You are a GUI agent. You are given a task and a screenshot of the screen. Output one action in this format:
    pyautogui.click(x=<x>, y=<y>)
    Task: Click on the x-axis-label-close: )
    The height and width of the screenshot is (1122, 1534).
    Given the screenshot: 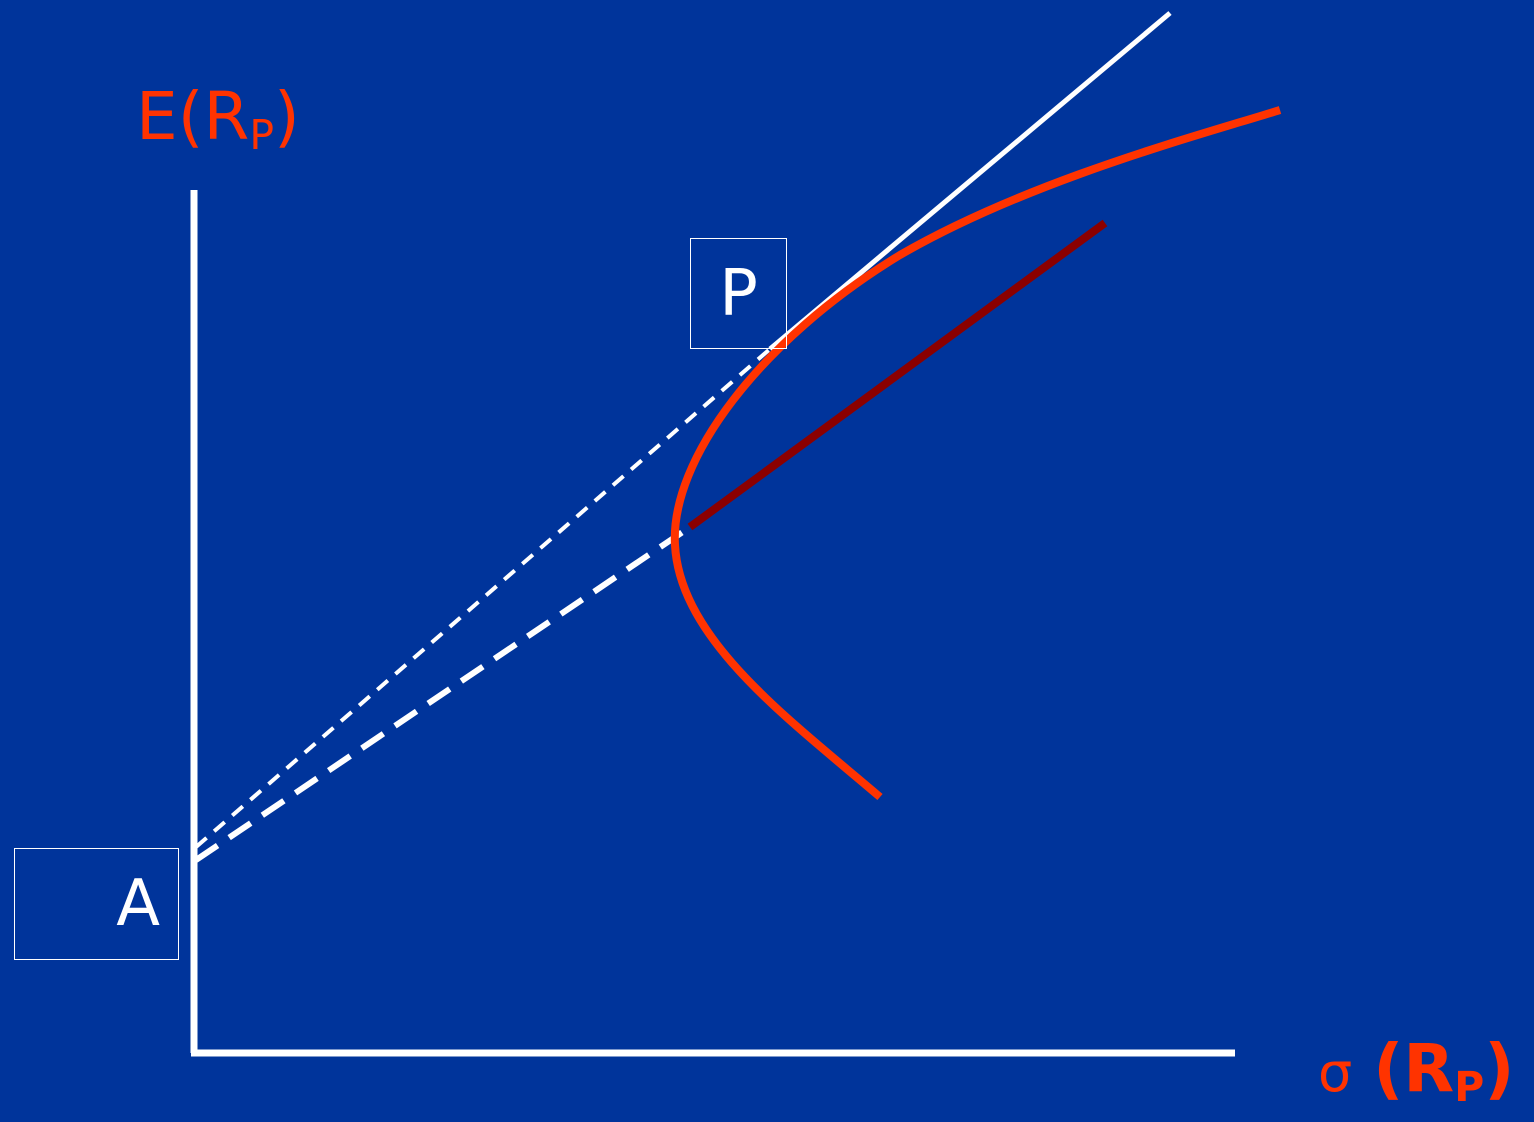 What is the action you would take?
    pyautogui.click(x=1499, y=1068)
    